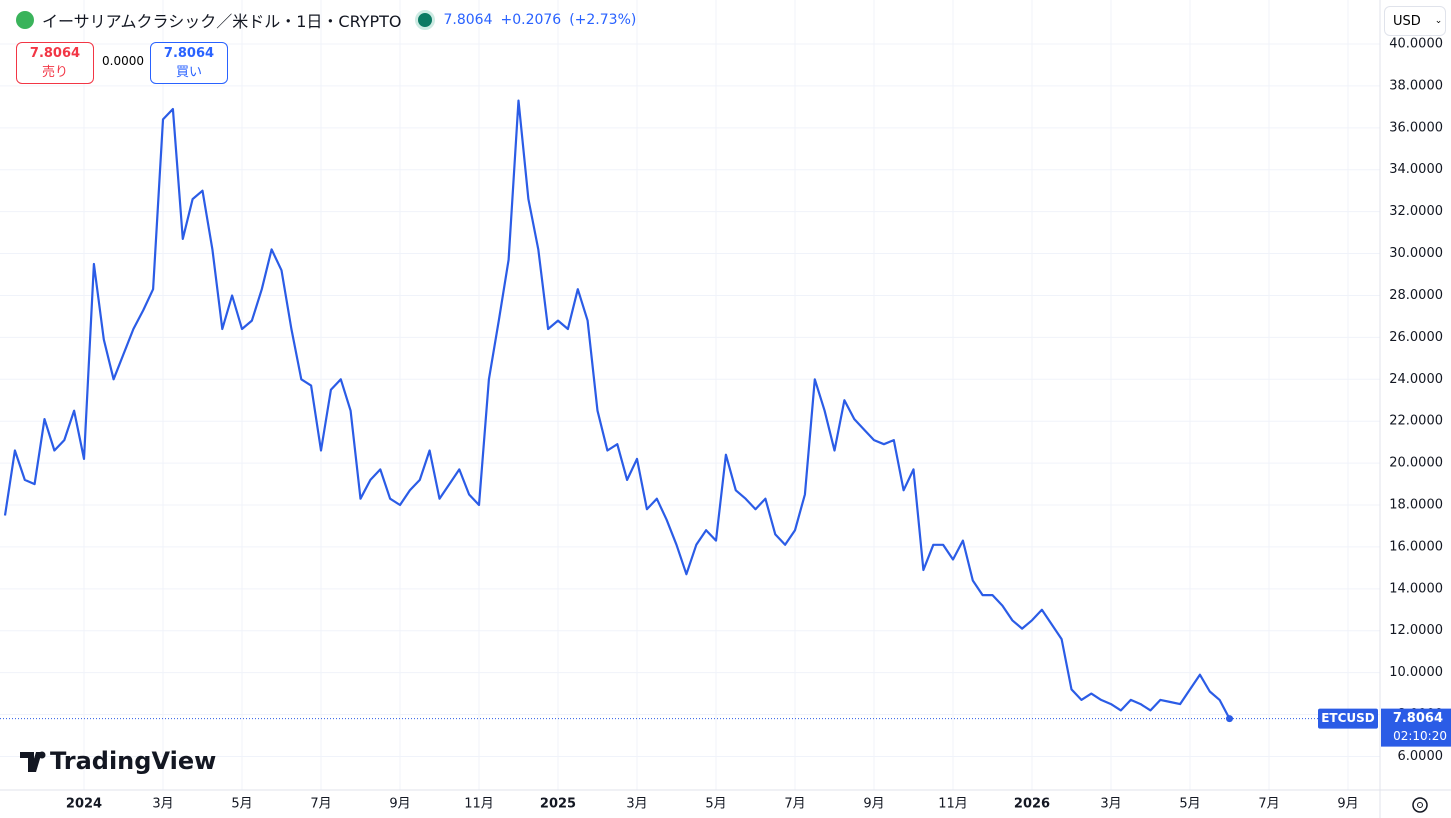 The height and width of the screenshot is (818, 1451). What do you see at coordinates (531, 20) in the screenshot?
I see `change: +0.2076` at bounding box center [531, 20].